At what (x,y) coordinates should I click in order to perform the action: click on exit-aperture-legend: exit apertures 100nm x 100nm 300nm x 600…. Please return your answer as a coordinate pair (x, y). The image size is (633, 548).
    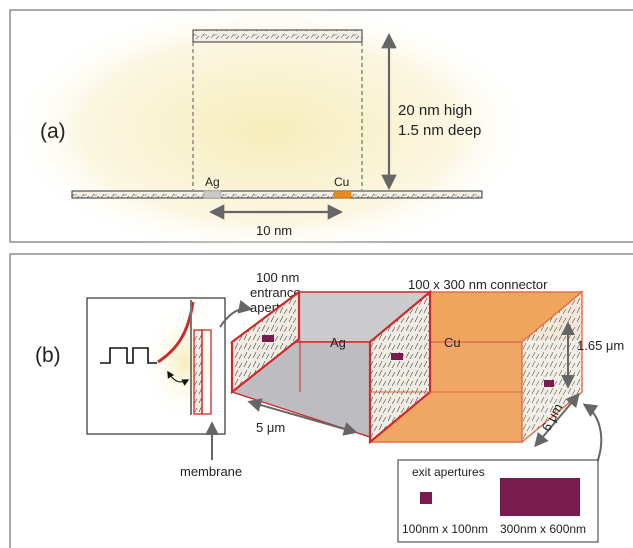
    Looking at the image, I should click on (498, 501).